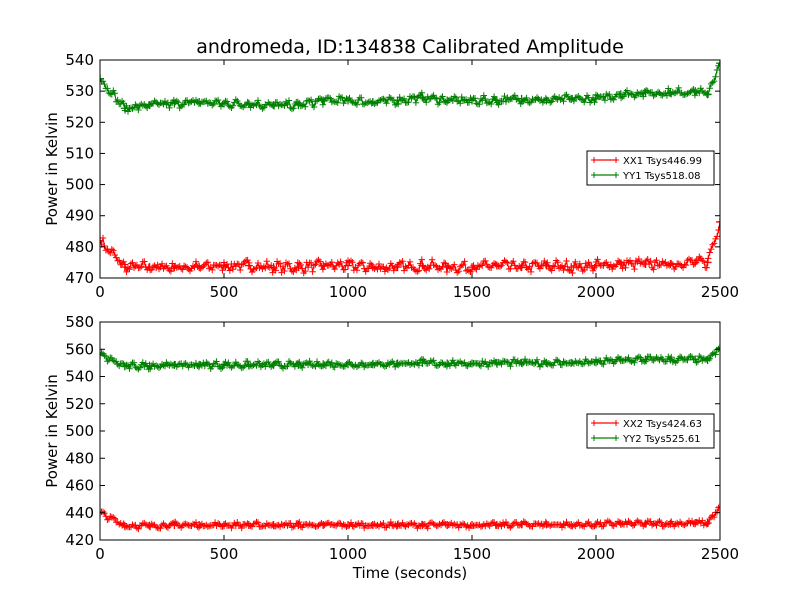 This screenshot has width=800, height=600. I want to click on y-axis-label: Power in Kelvin, so click(52, 431).